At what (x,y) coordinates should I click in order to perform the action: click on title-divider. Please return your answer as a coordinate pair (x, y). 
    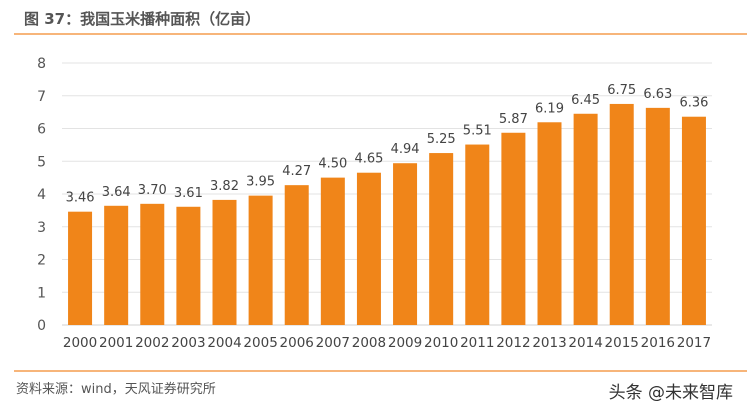
    Looking at the image, I should click on (380, 34).